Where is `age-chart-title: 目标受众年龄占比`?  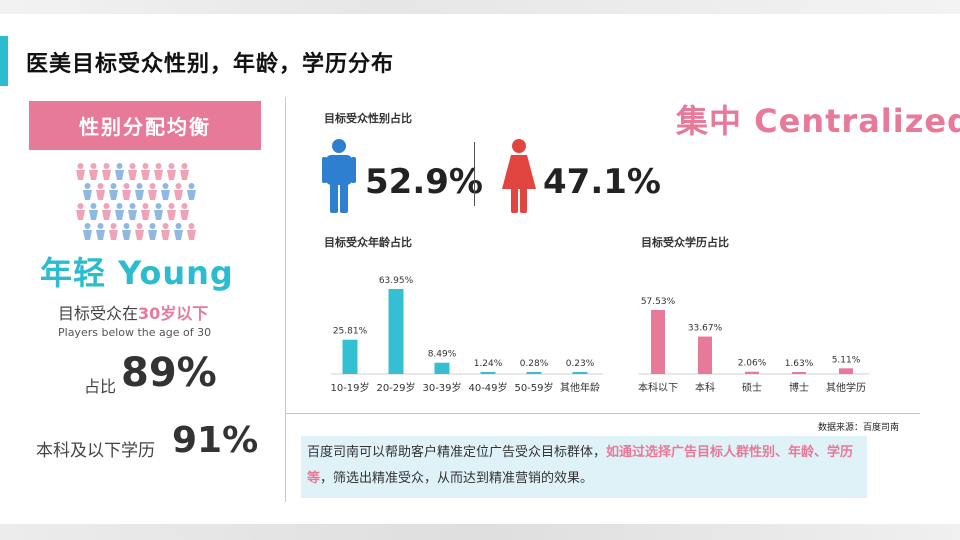 age-chart-title: 目标受众年龄占比 is located at coordinates (368, 242).